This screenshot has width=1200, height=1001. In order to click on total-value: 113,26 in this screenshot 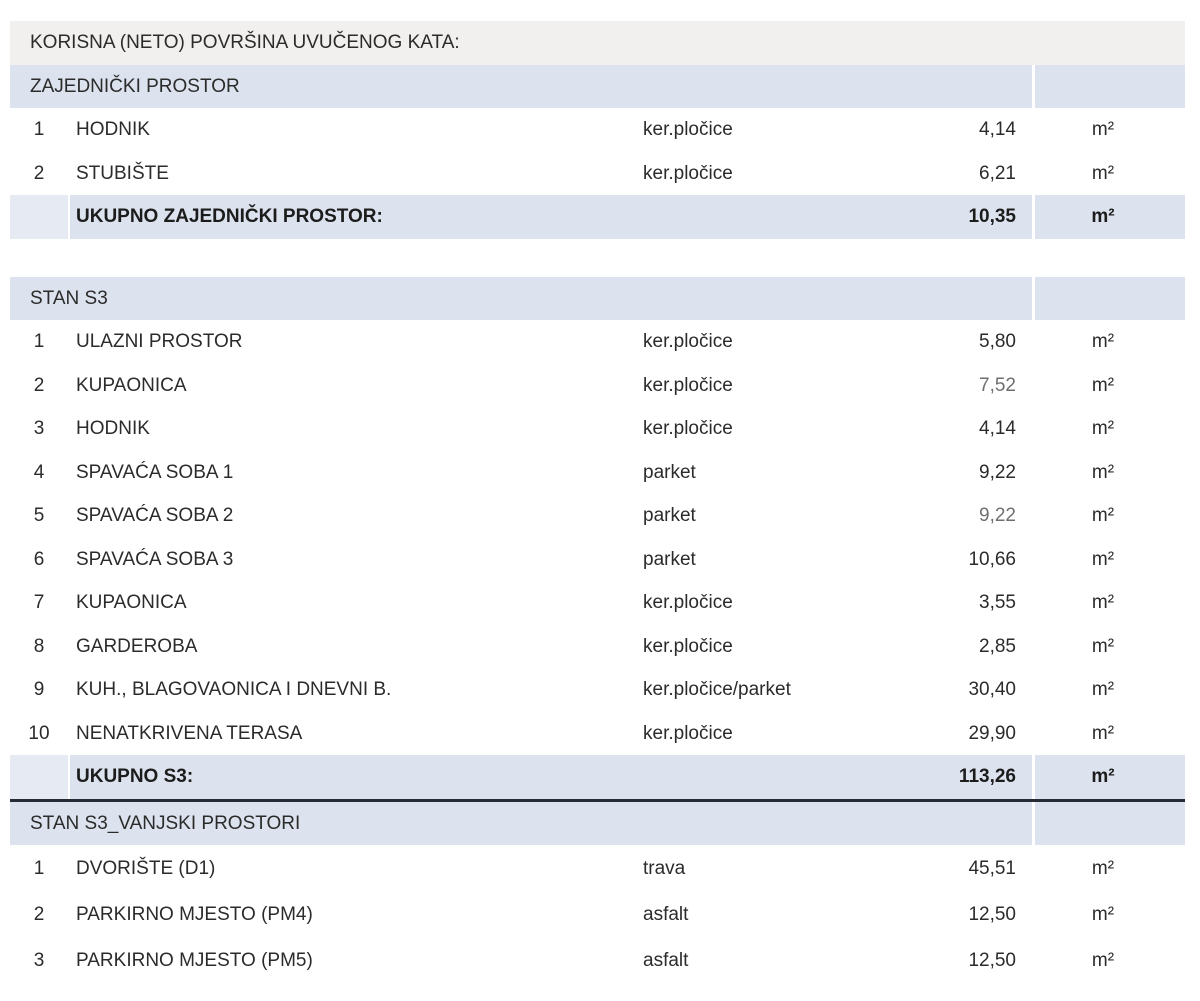, I will do `click(987, 777)`.